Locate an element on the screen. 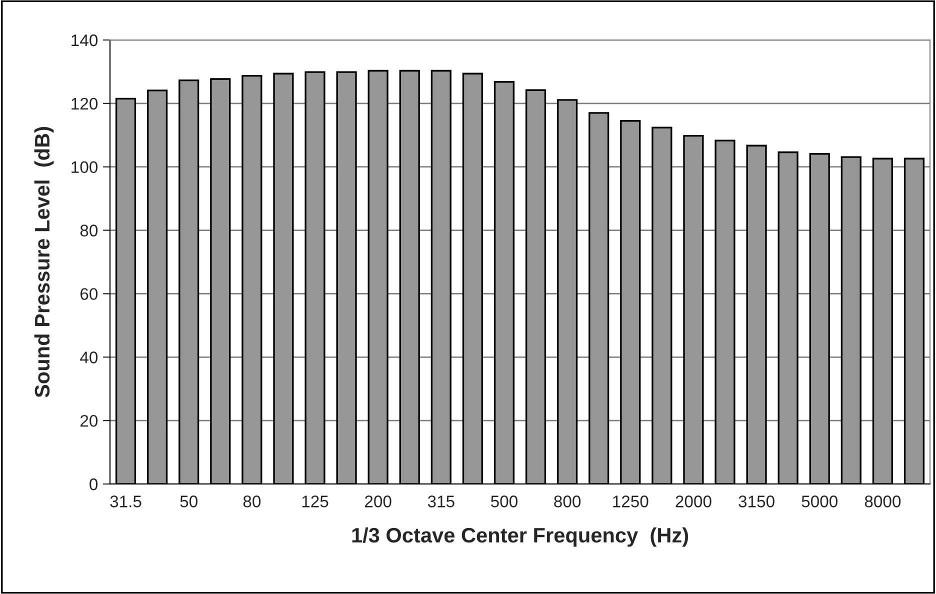 The image size is (936, 594). x-tick-label: 800 is located at coordinates (567, 502).